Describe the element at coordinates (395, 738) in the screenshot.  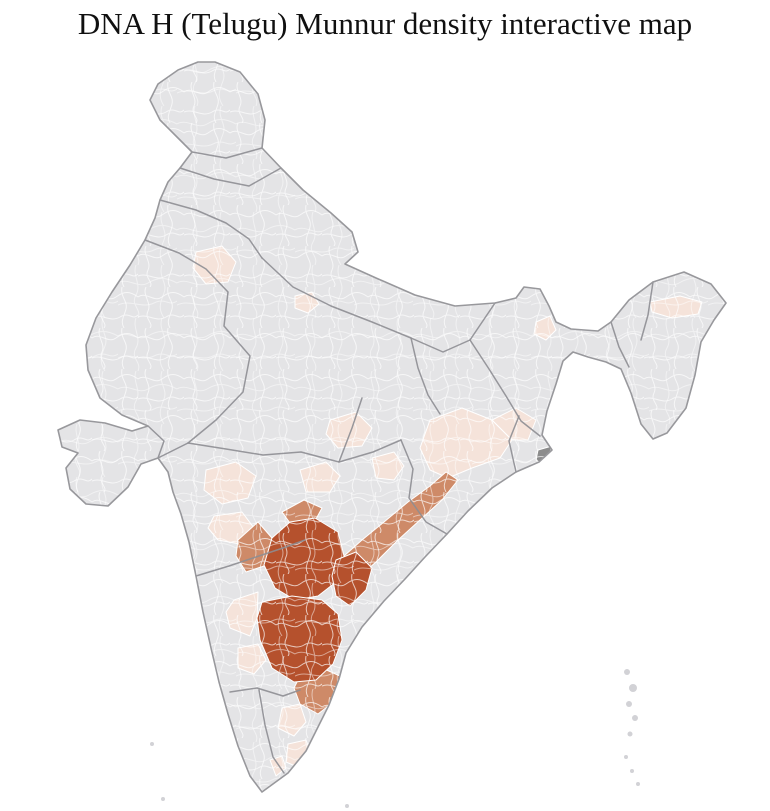
I see `island-chains` at that location.